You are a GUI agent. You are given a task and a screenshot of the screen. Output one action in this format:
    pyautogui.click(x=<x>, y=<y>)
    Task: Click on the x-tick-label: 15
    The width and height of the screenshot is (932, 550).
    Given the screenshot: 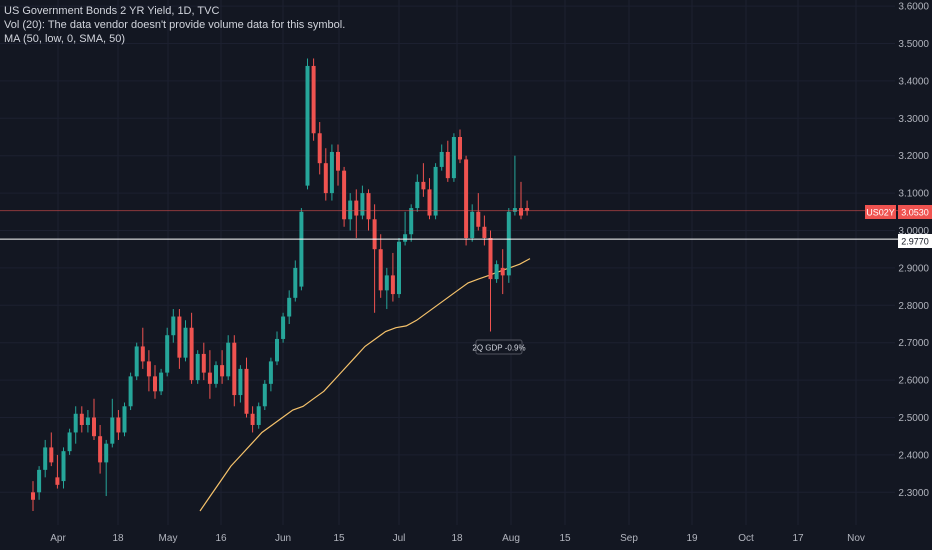 What is the action you would take?
    pyautogui.click(x=565, y=538)
    